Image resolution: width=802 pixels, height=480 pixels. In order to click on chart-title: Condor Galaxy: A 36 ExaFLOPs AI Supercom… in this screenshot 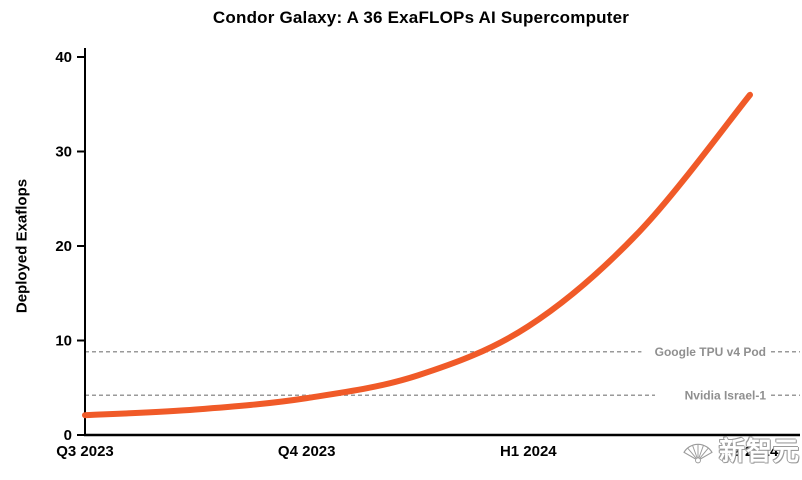, I will do `click(421, 17)`.